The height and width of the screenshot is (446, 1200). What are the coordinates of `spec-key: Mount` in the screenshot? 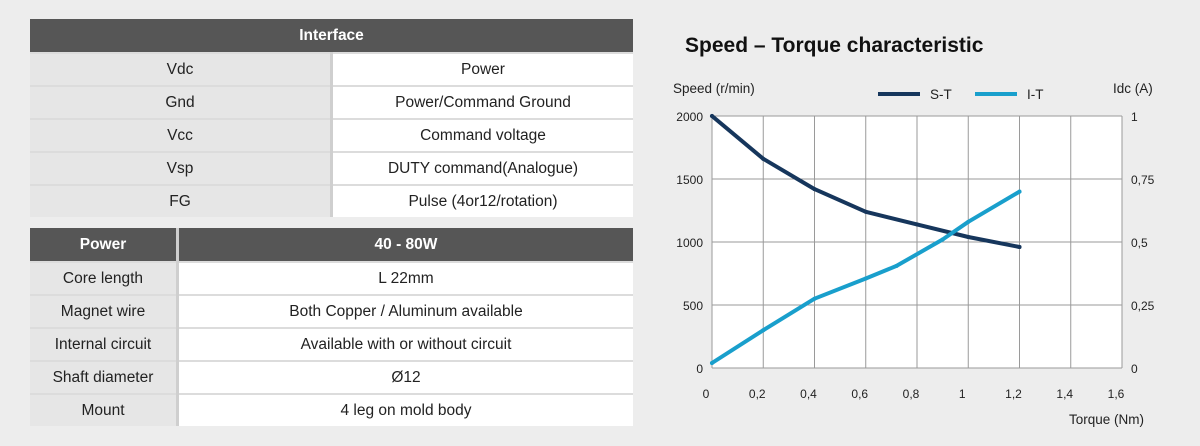 It's located at (104, 409).